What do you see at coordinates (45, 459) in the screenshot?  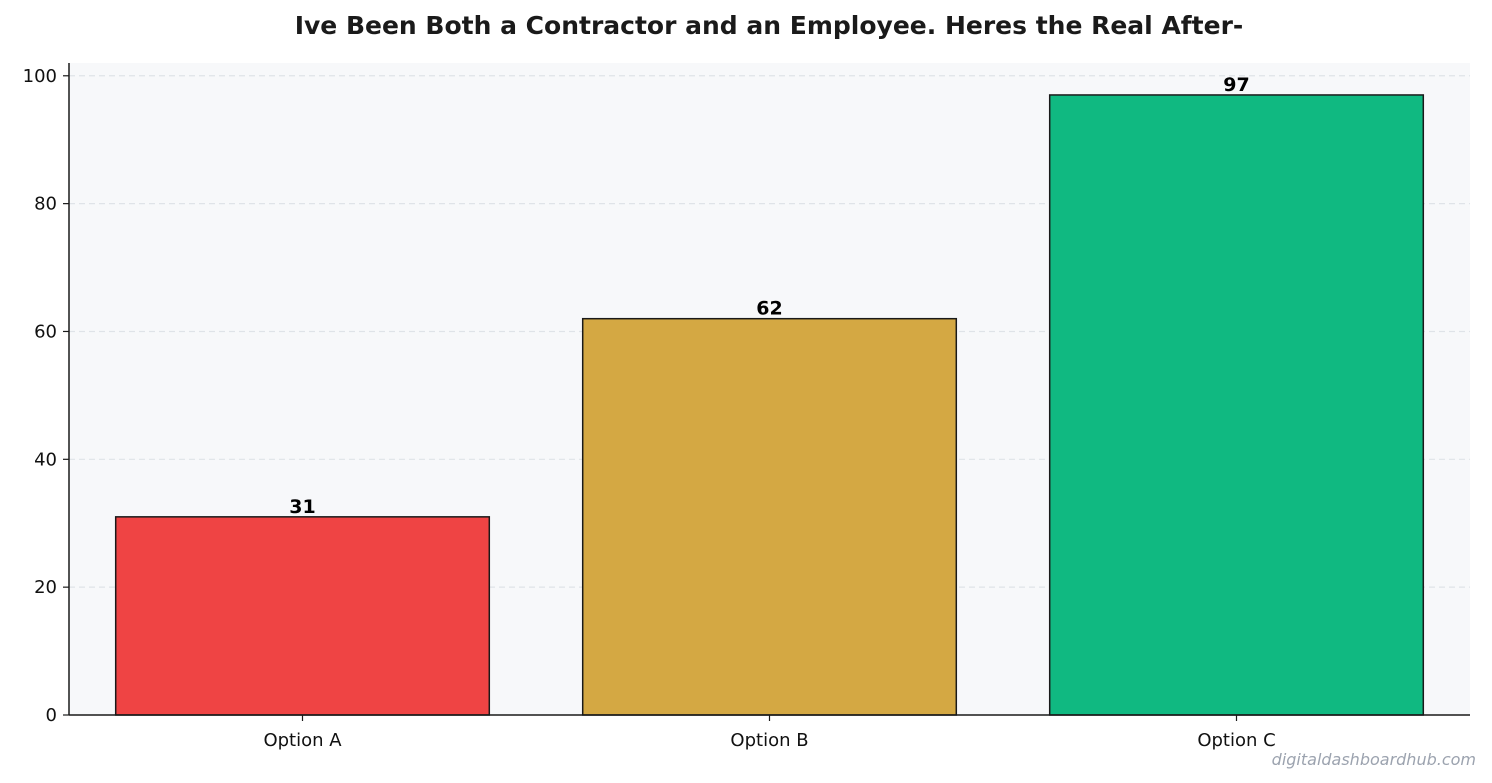 I see `y-tick-label: 40` at bounding box center [45, 459].